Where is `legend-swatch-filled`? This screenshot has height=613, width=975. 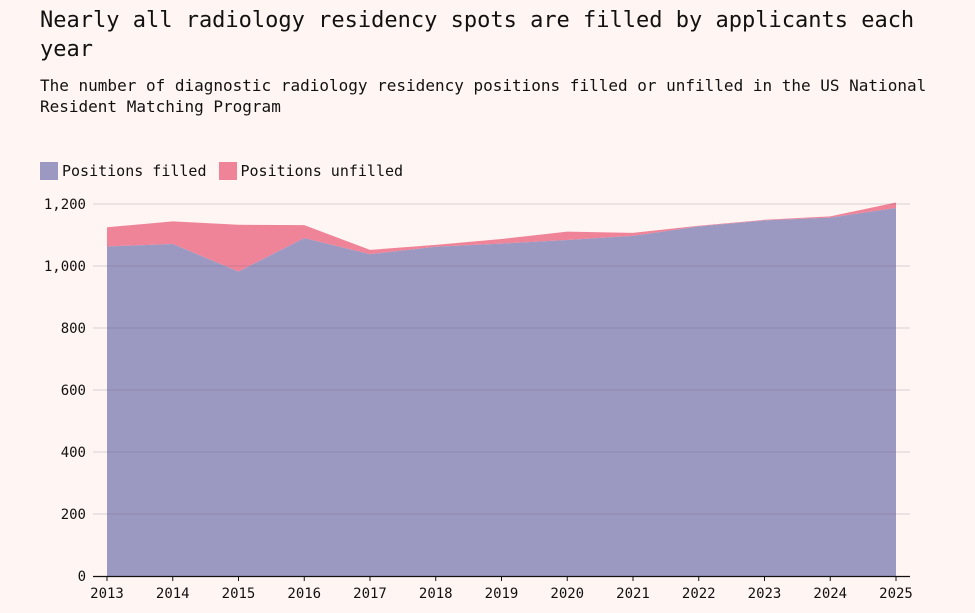
legend-swatch-filled is located at coordinates (49, 171).